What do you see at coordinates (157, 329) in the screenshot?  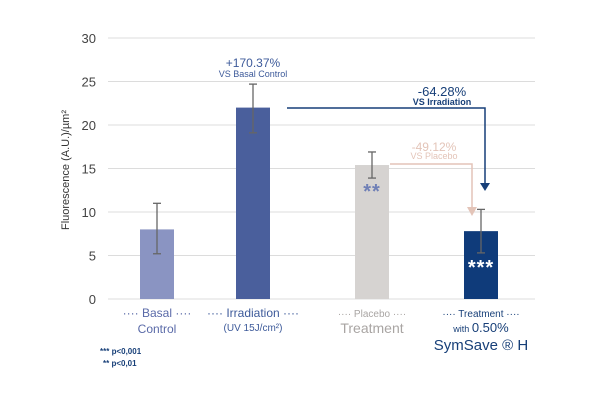 I see `x-tick-label: Control` at bounding box center [157, 329].